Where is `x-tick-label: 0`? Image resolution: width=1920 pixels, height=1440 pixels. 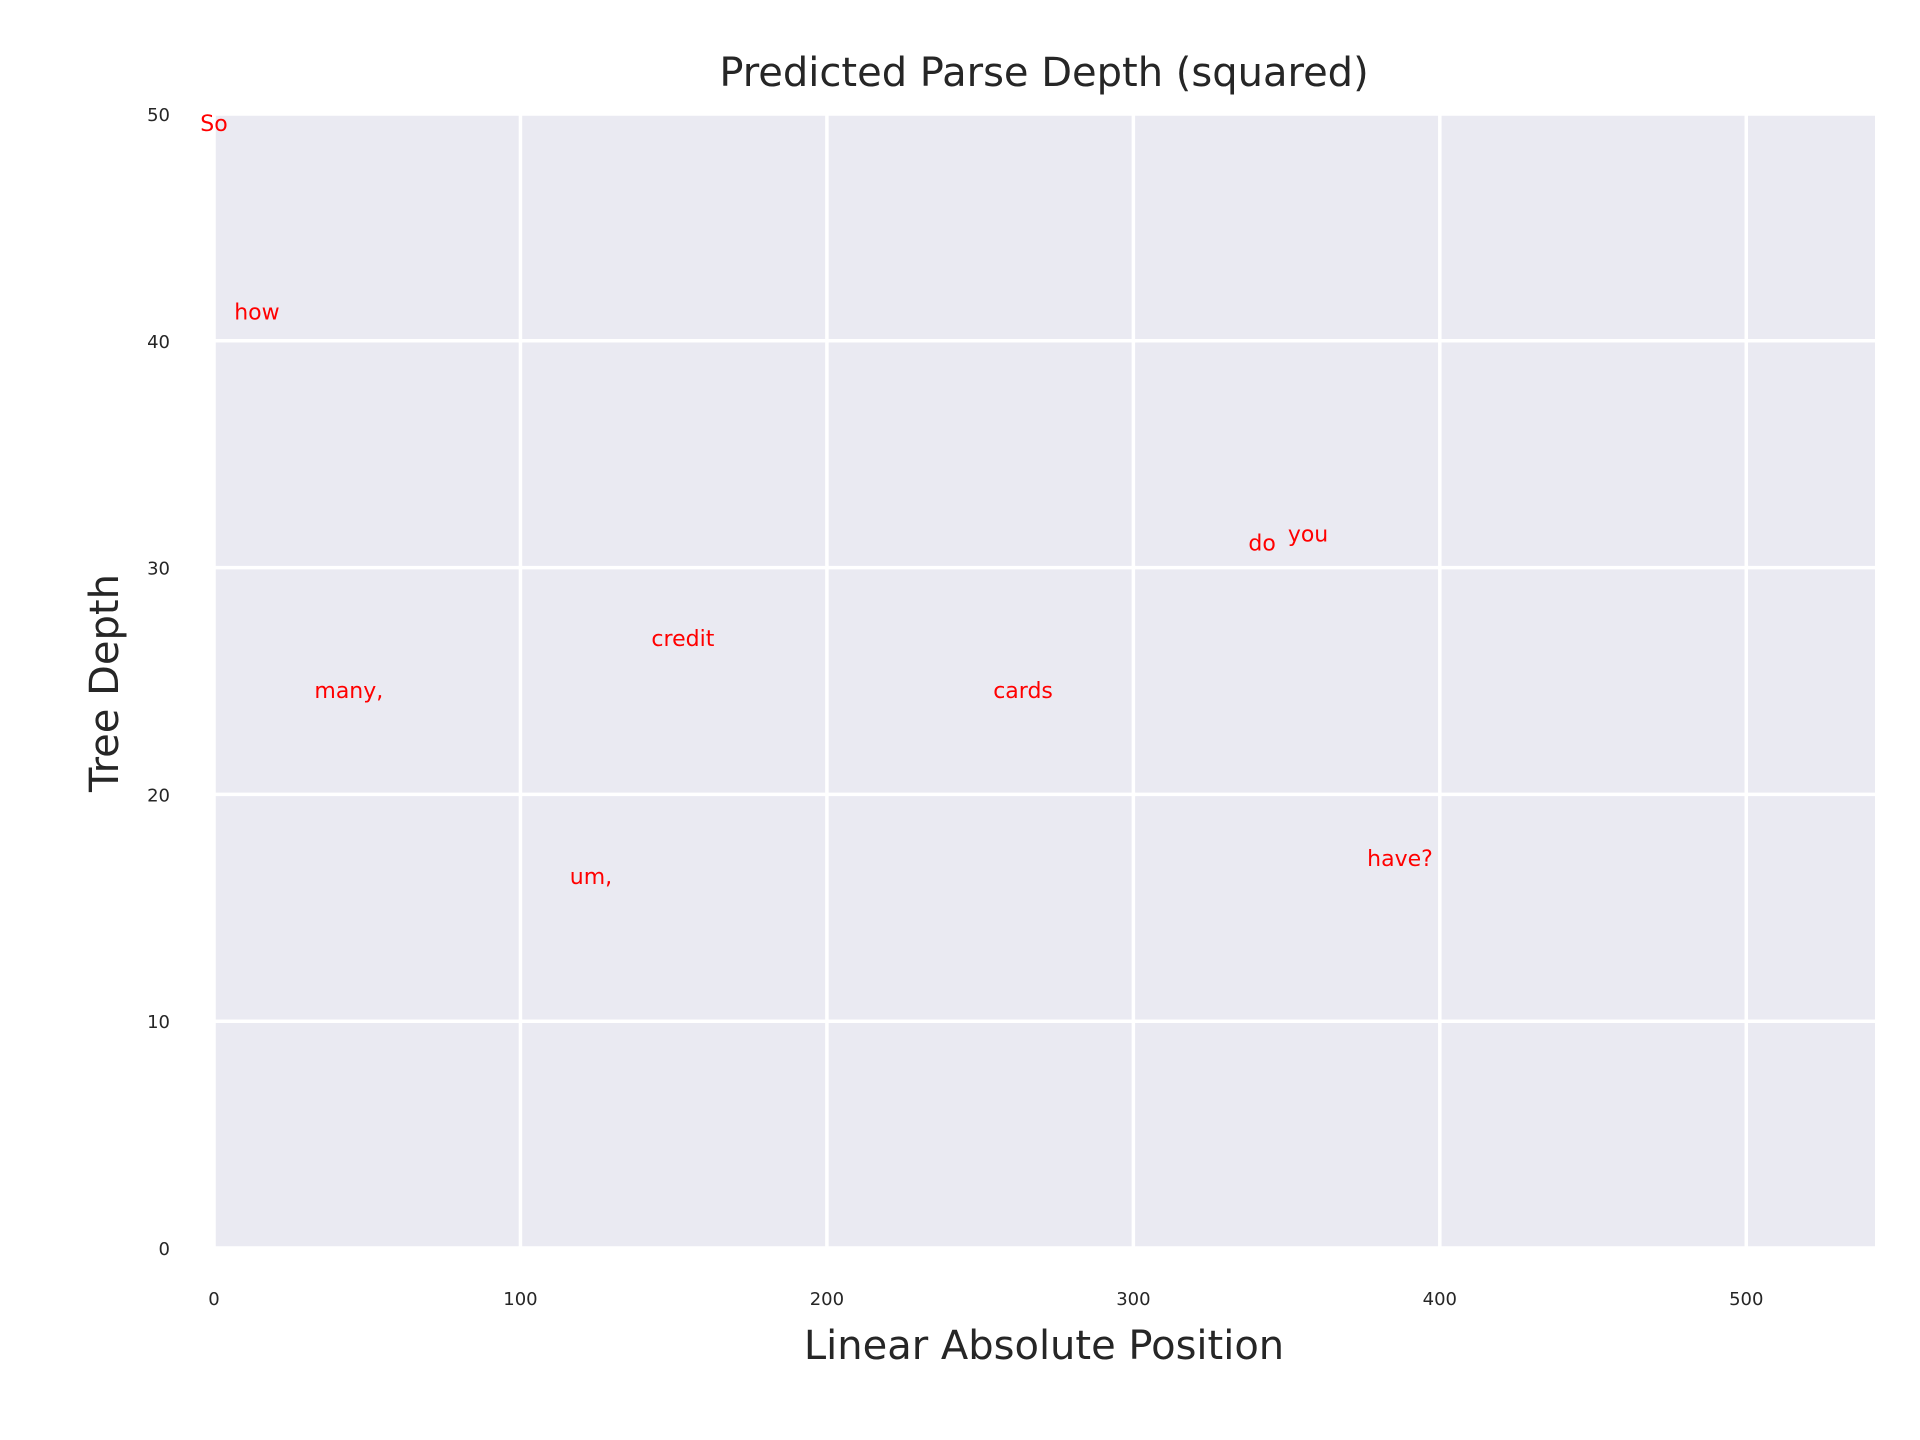
x-tick-label: 0 is located at coordinates (213, 1299).